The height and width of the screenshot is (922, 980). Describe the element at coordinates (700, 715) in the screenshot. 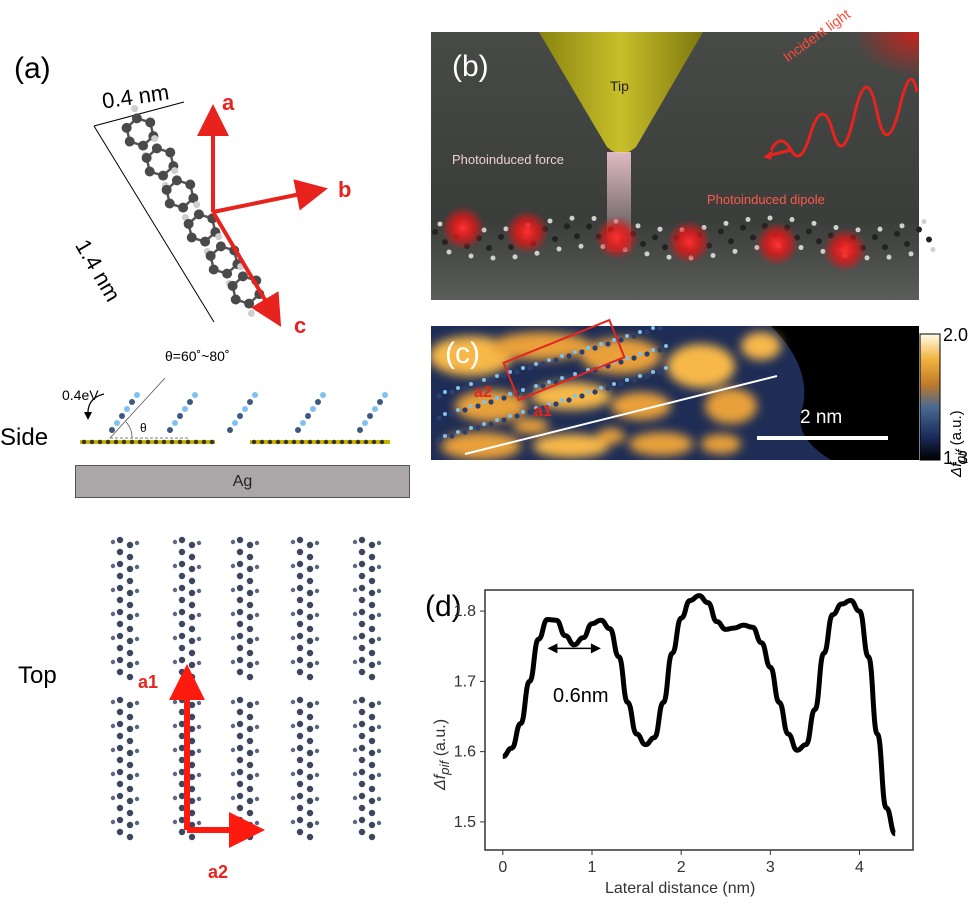

I see `series-line` at that location.